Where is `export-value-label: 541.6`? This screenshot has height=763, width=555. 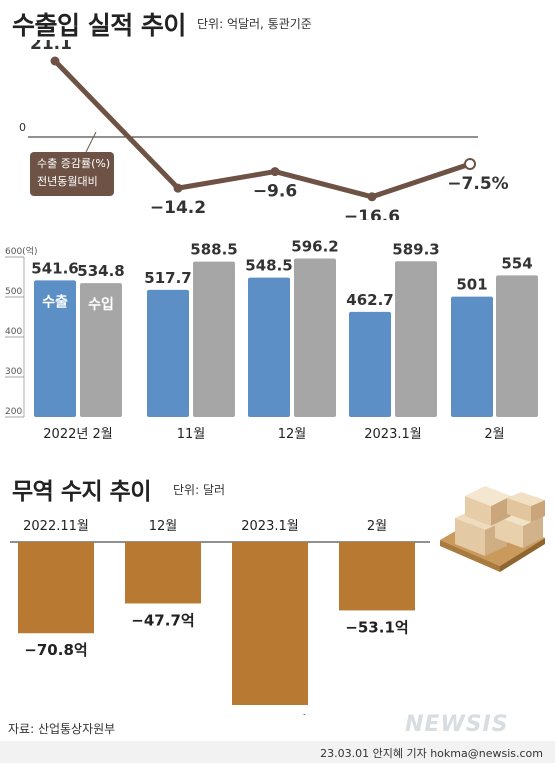
export-value-label: 541.6 is located at coordinates (54, 268).